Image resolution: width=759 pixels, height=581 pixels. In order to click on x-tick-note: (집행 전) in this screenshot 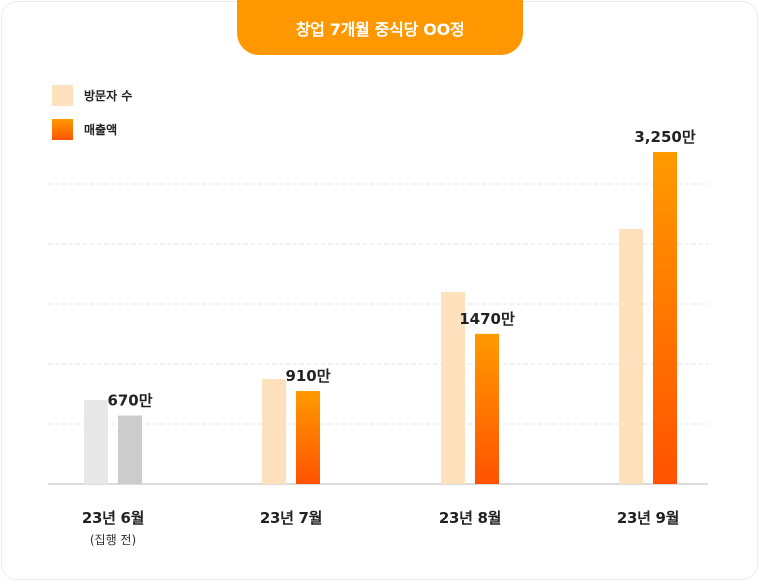, I will do `click(113, 540)`.